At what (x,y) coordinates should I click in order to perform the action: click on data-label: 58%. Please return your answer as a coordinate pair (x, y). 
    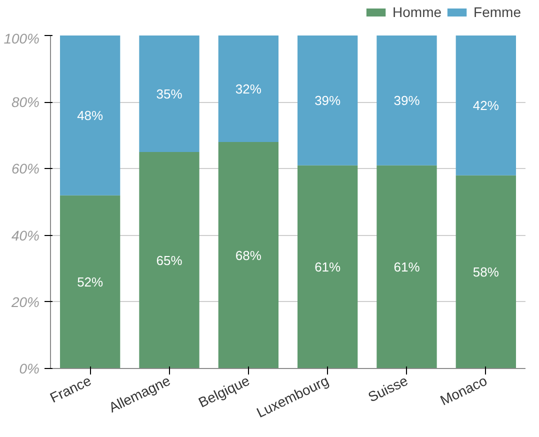
    Looking at the image, I should click on (486, 272).